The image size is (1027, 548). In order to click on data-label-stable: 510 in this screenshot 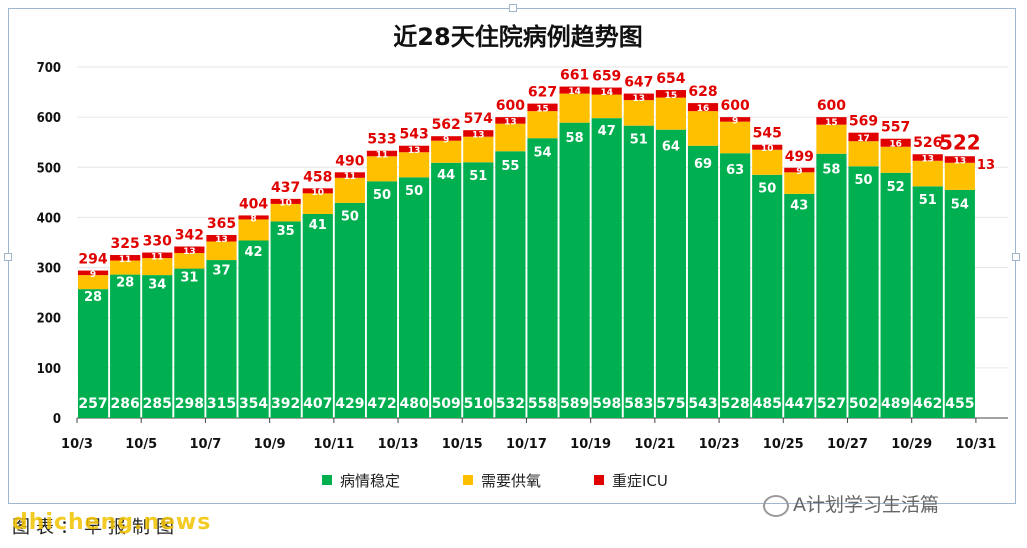, I will do `click(478, 404)`.